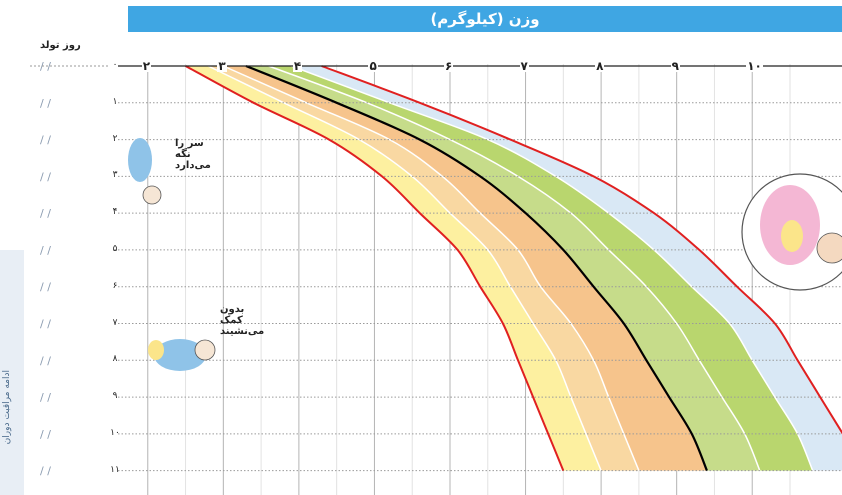 Image resolution: width=842 pixels, height=495 pixels. I want to click on weight-tick-label: ۶, so click(449, 66).